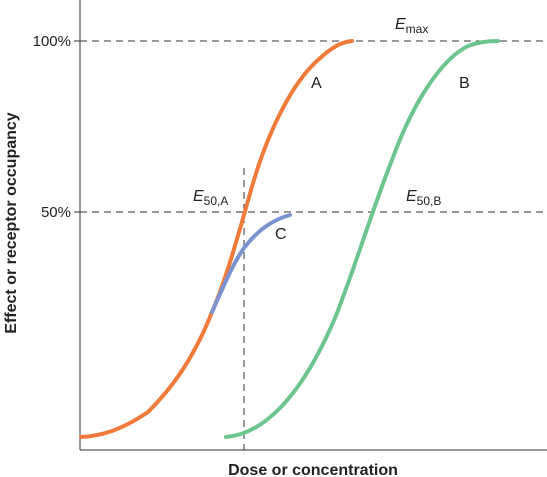 The image size is (547, 477). Describe the element at coordinates (210, 198) in the screenshot. I see `e50a-label: E50,A` at that location.